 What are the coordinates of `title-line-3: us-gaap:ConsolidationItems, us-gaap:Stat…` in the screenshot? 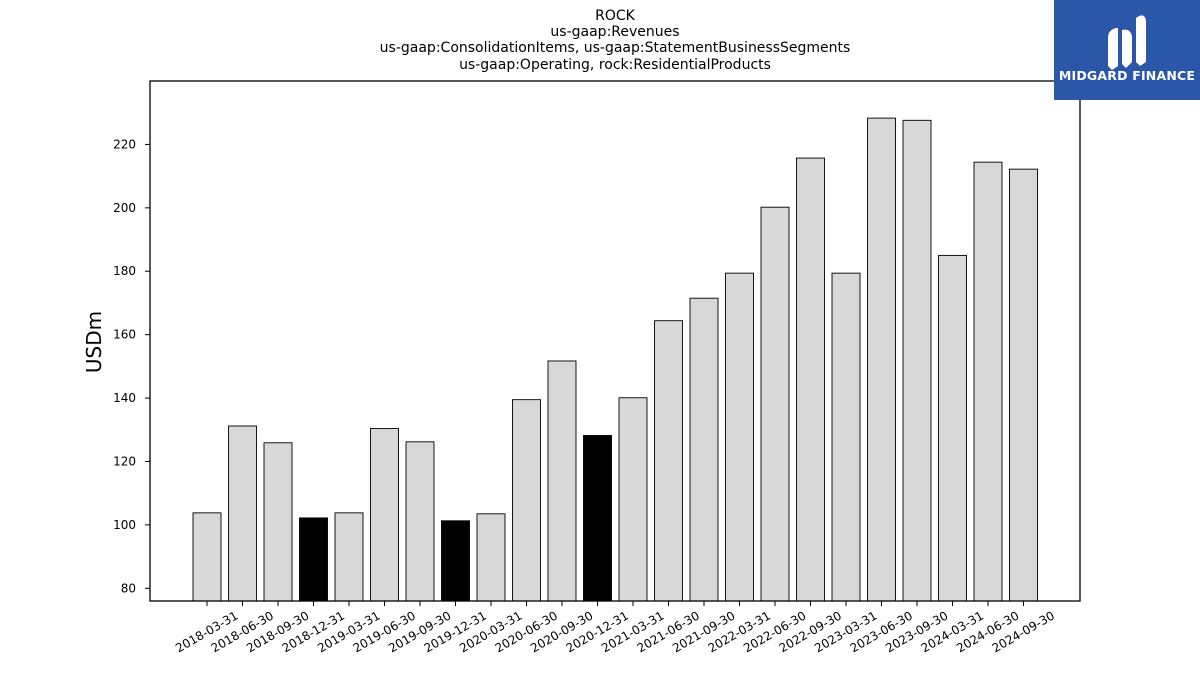 It's located at (615, 48).